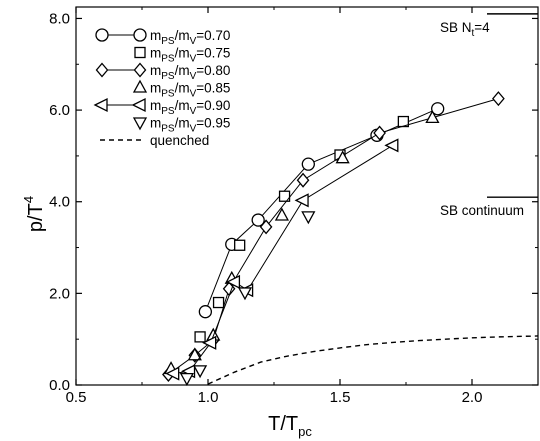  What do you see at coordinates (208, 397) in the screenshot?
I see `x-tick-label: 1.0` at bounding box center [208, 397].